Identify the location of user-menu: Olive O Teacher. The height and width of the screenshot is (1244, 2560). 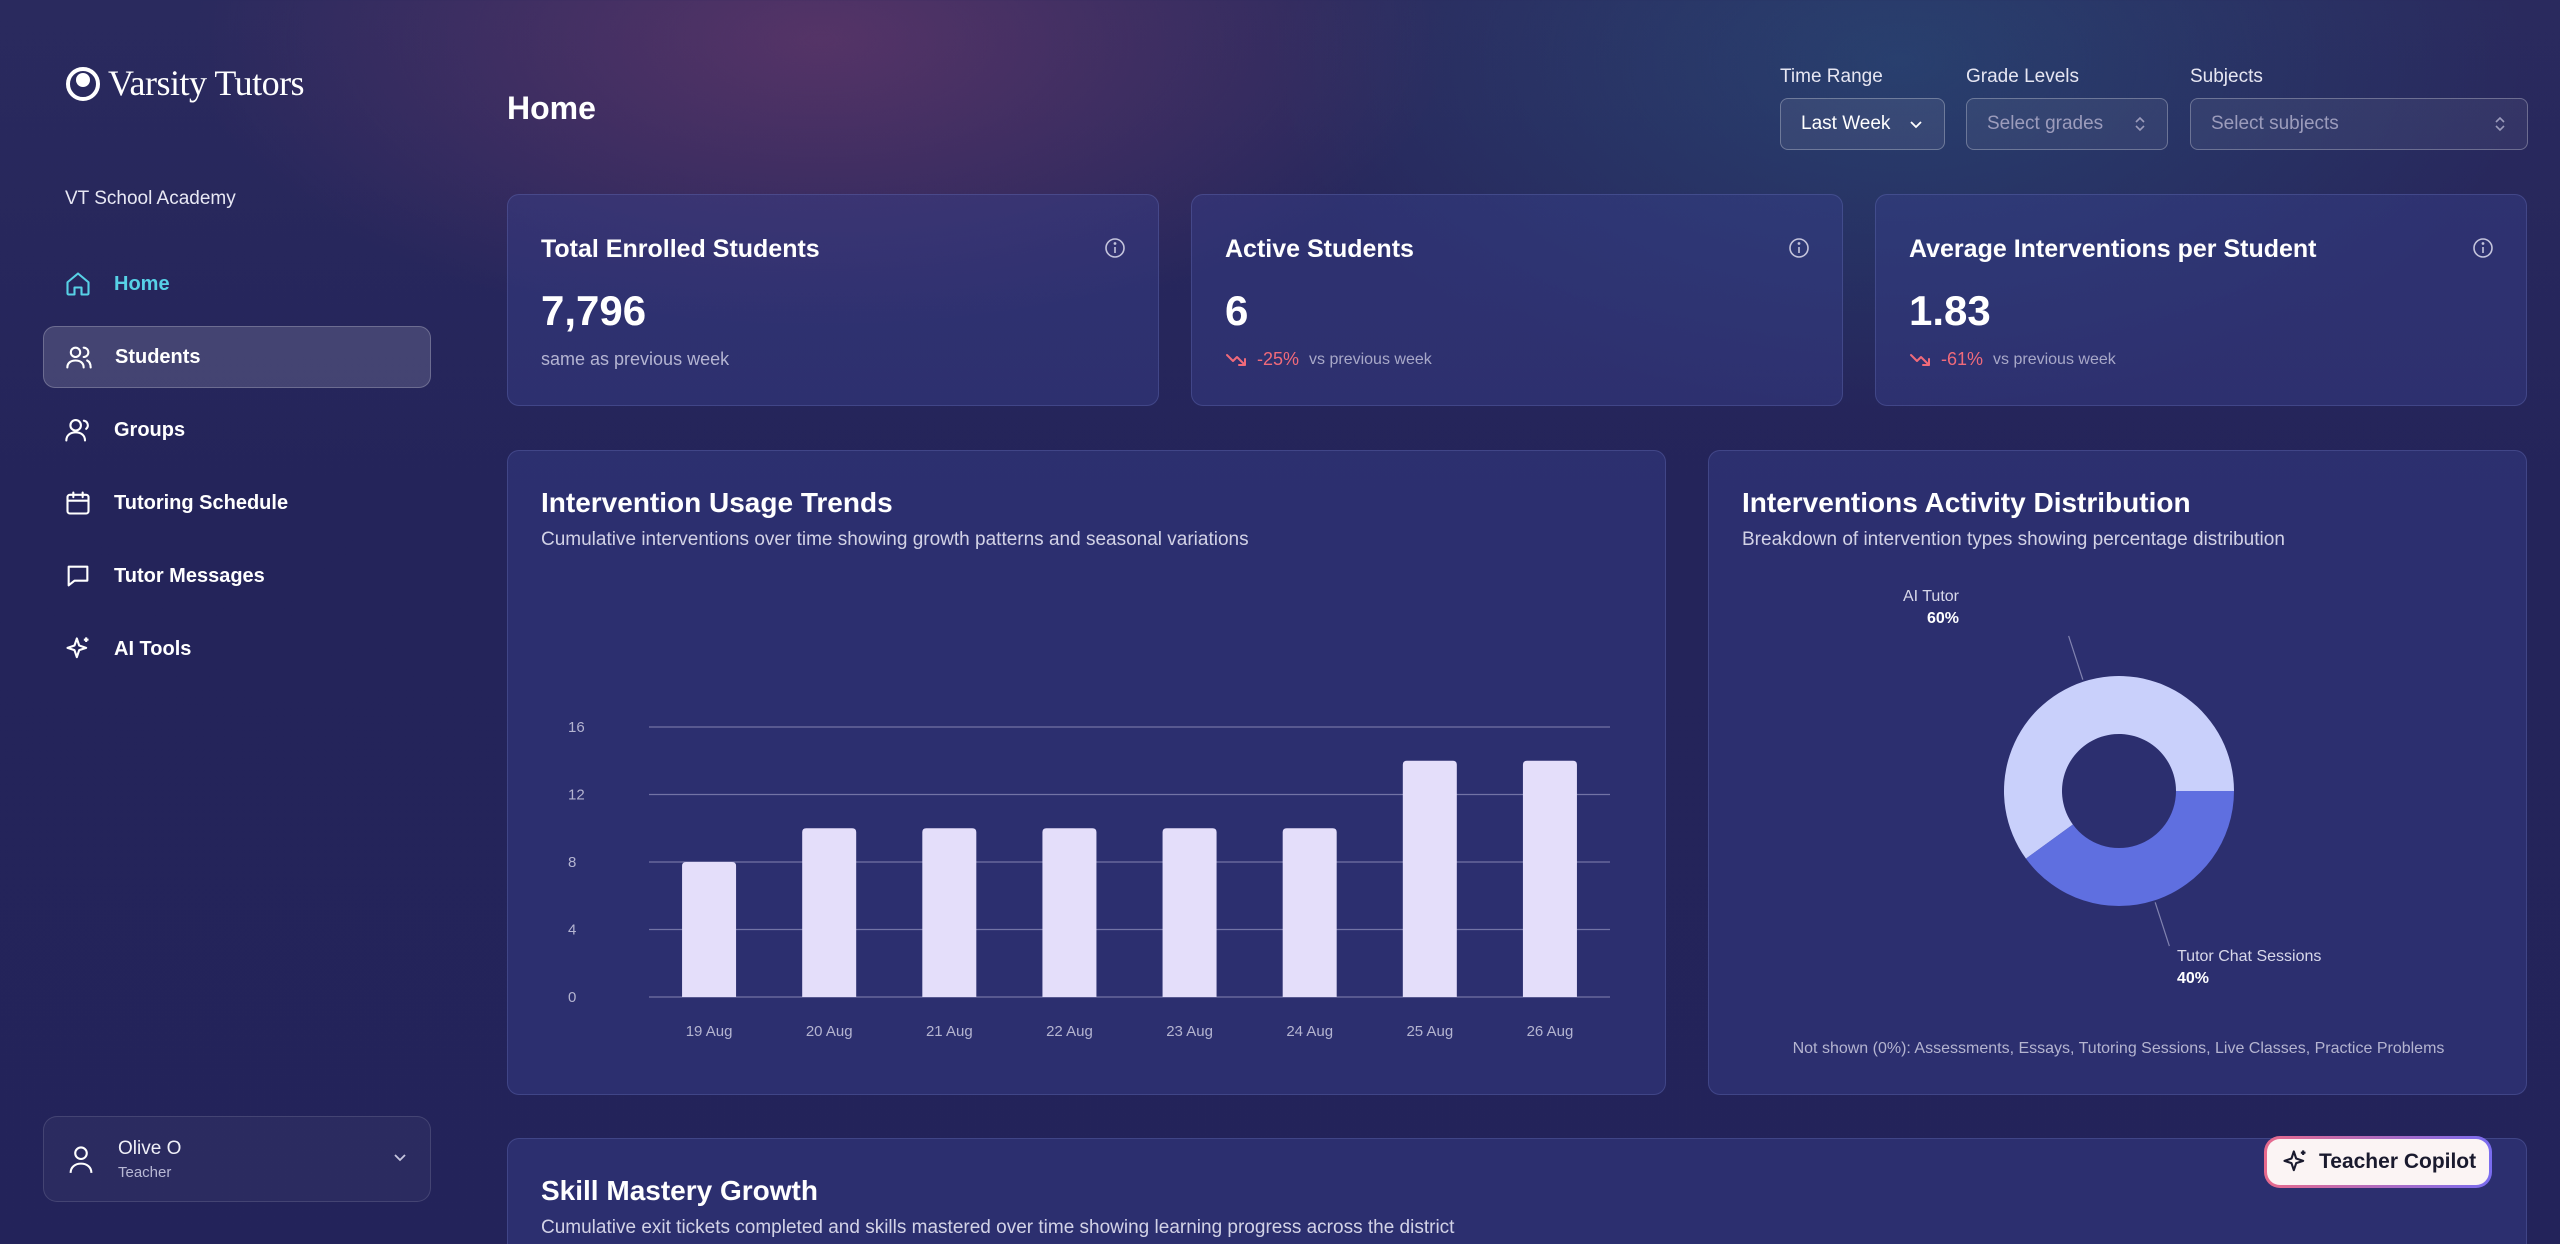
(237, 1159).